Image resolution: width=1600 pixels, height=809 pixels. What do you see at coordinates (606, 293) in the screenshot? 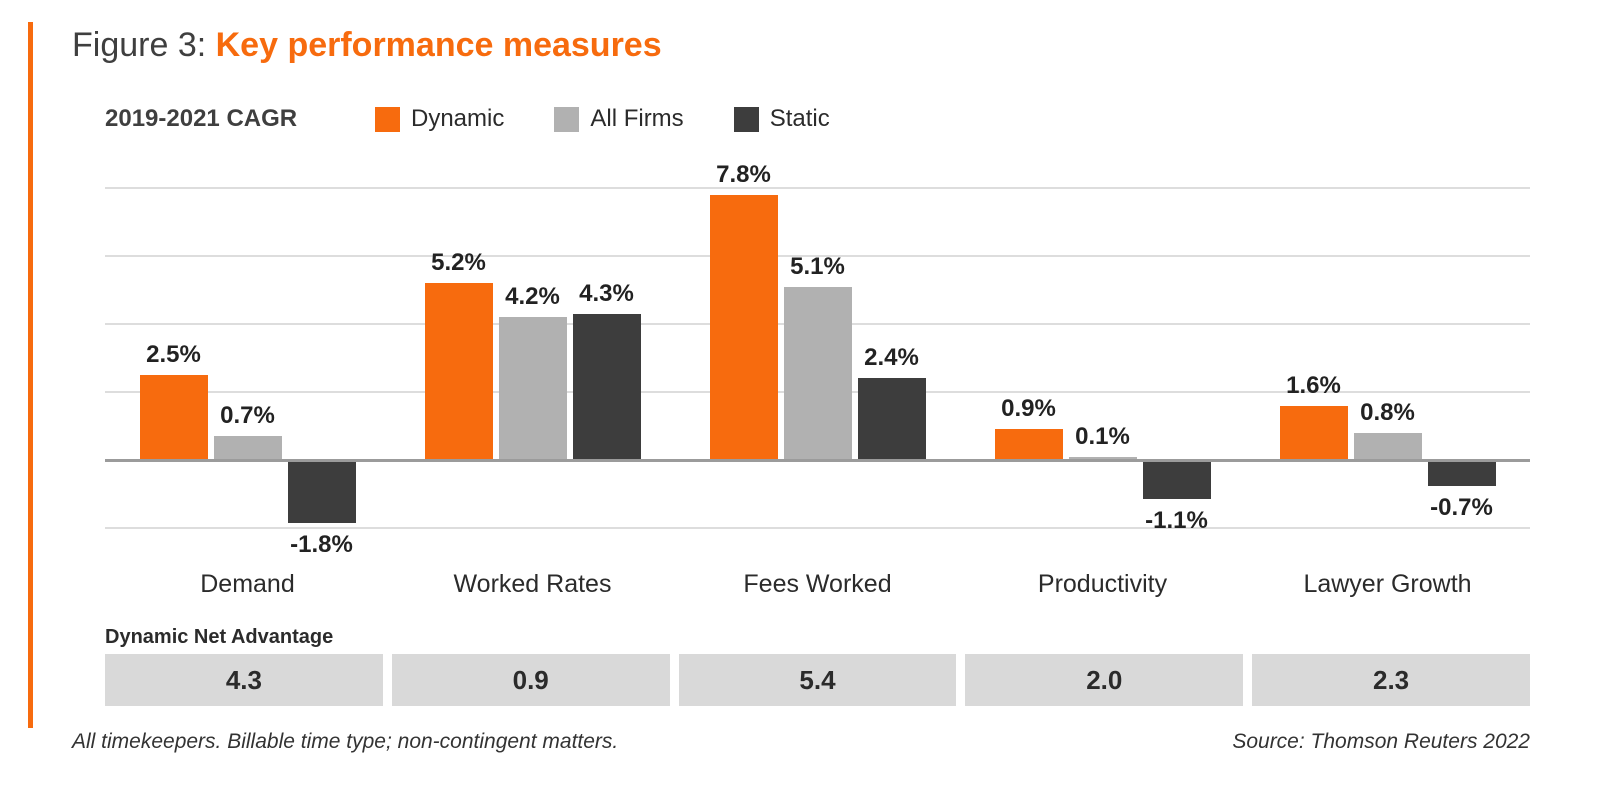
I see `bar-value-label: 4.3%` at bounding box center [606, 293].